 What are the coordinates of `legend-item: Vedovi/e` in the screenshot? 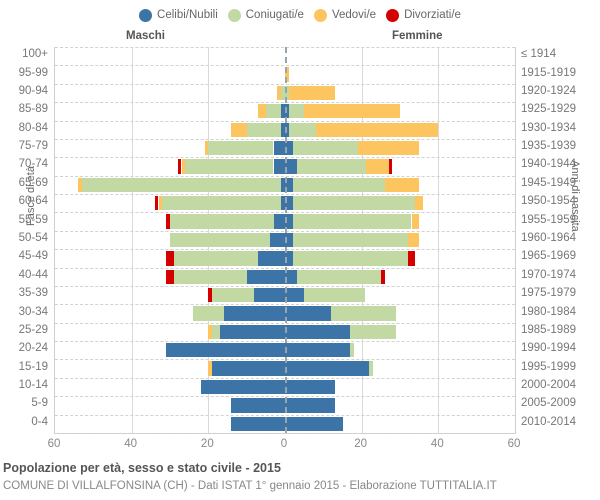 It's located at (344, 15).